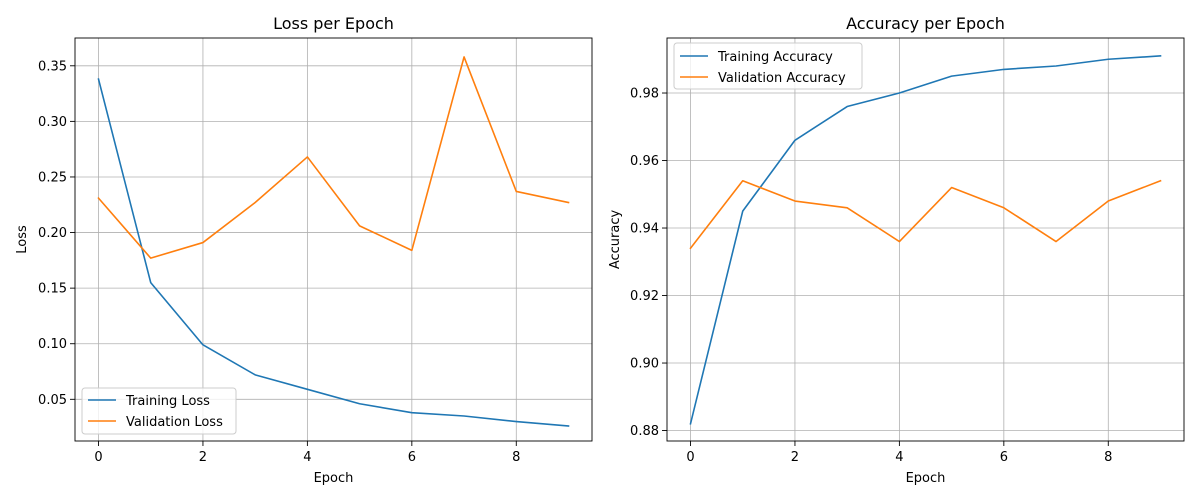  What do you see at coordinates (644, 364) in the screenshot?
I see `accuracy-ytick-label: 0.90` at bounding box center [644, 364].